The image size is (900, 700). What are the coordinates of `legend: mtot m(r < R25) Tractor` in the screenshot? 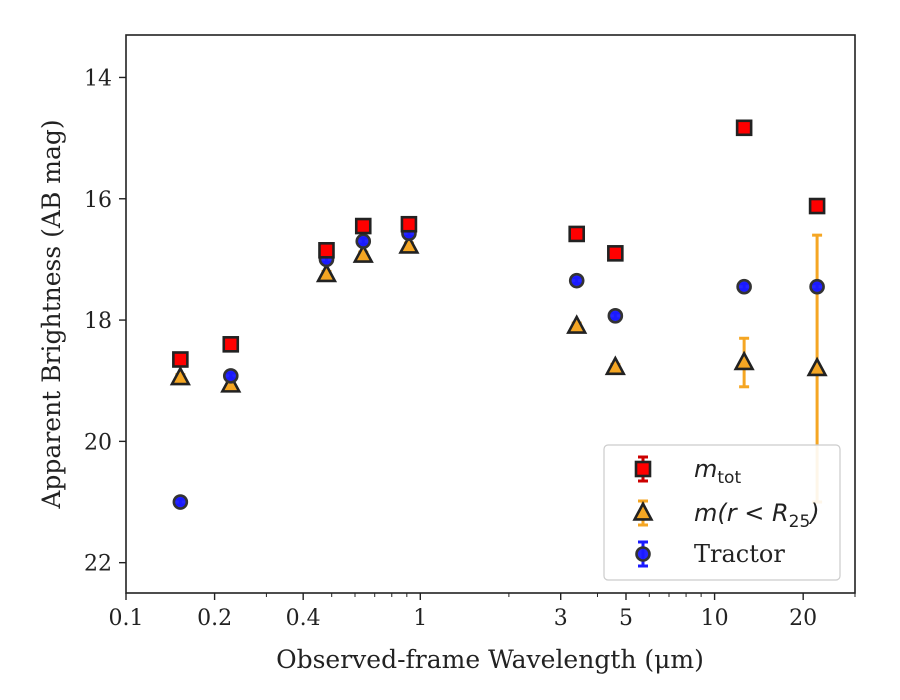 It's located at (722, 512).